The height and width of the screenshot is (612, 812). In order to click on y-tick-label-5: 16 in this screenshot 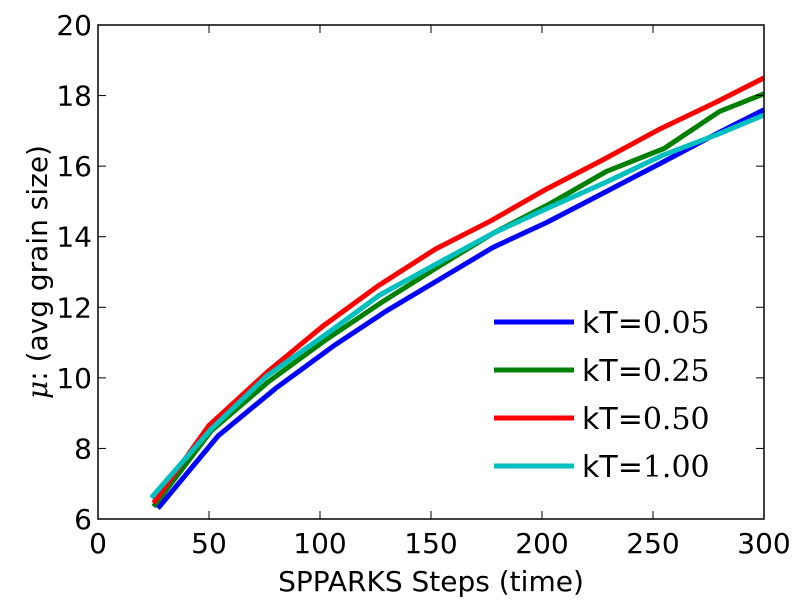, I will do `click(74, 166)`.